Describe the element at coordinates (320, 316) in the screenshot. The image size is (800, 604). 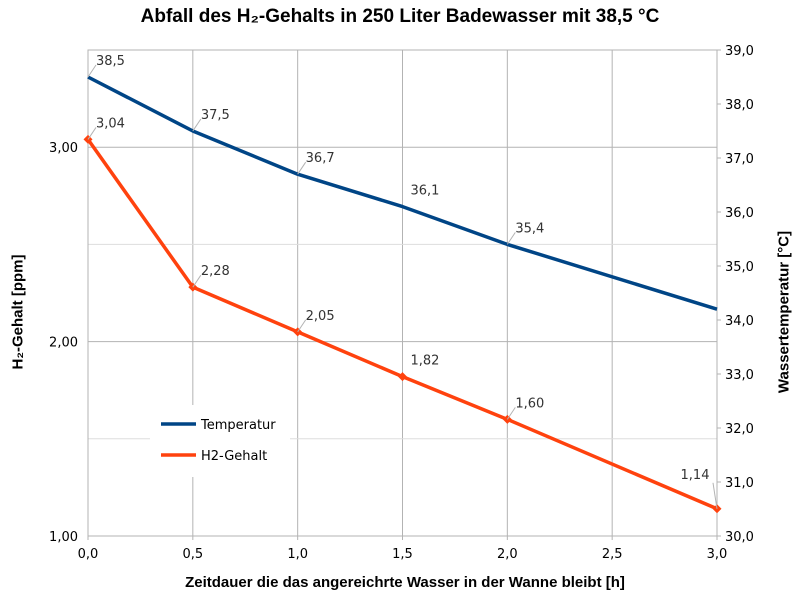
I see `data-label: 2,05` at that location.